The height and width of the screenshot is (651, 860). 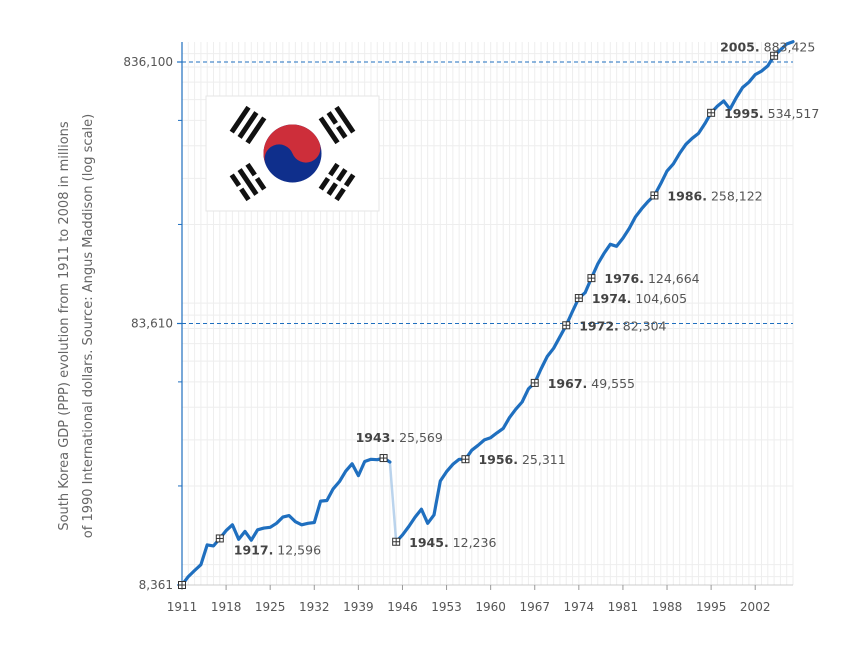 I want to click on x-tick-label: 1960, so click(x=490, y=607).